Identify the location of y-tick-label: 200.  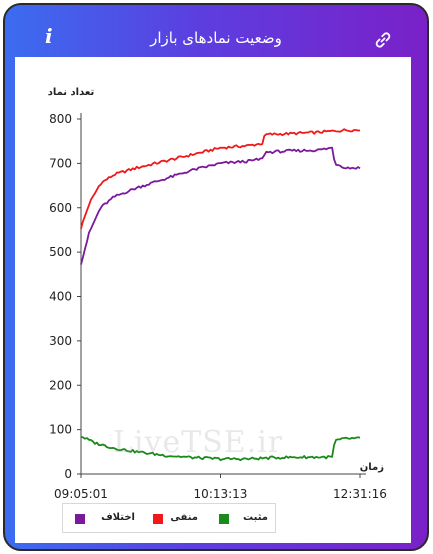
(60, 385).